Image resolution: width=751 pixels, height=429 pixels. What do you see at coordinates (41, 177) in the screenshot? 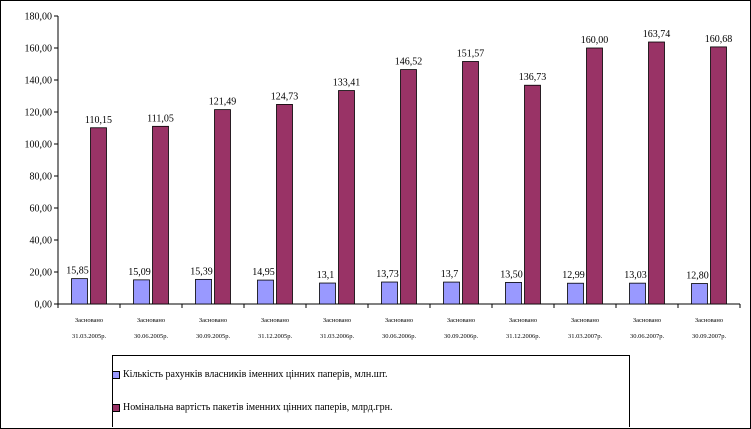
I see `y-tick-label: 80,00` at bounding box center [41, 177].